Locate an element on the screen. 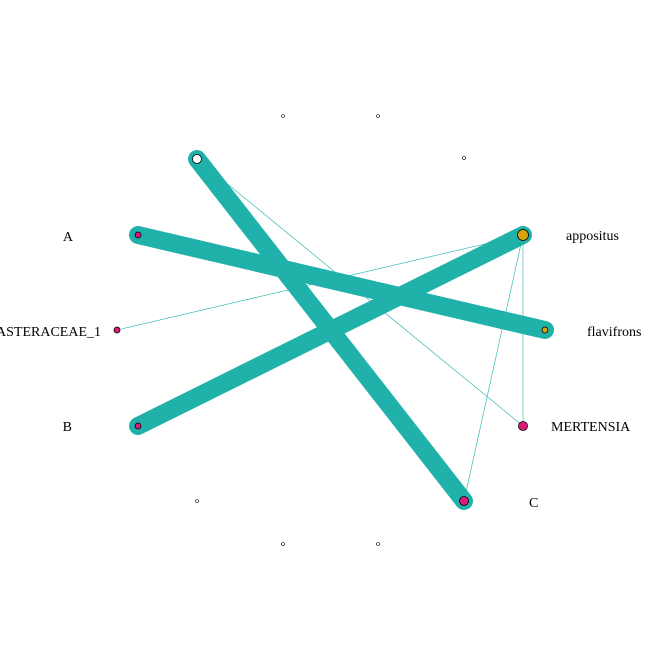 The height and width of the screenshot is (661, 661). node-MERTENSIA is located at coordinates (523, 426).